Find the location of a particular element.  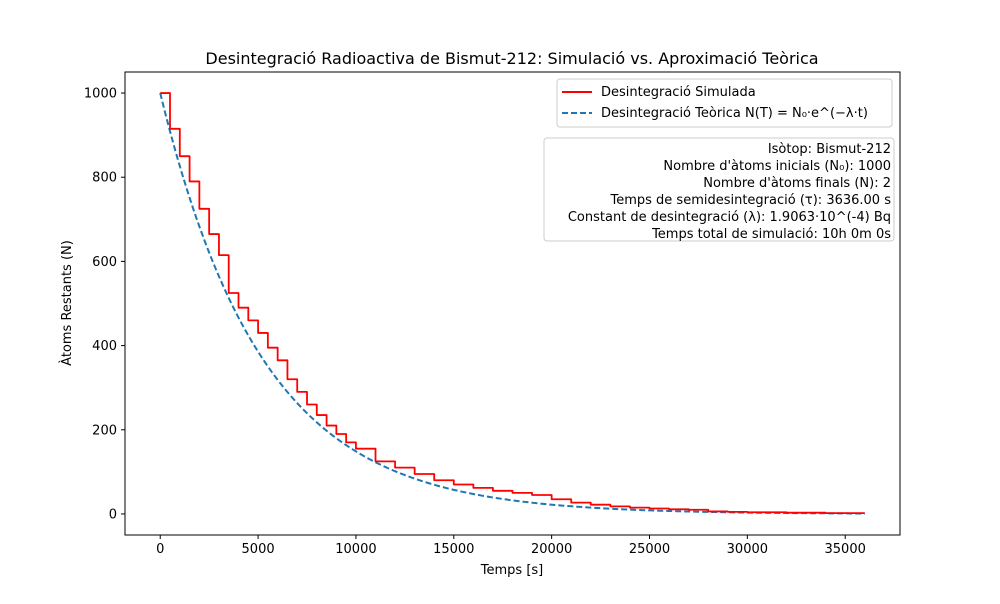

x-tick-label: 15000 is located at coordinates (453, 549).